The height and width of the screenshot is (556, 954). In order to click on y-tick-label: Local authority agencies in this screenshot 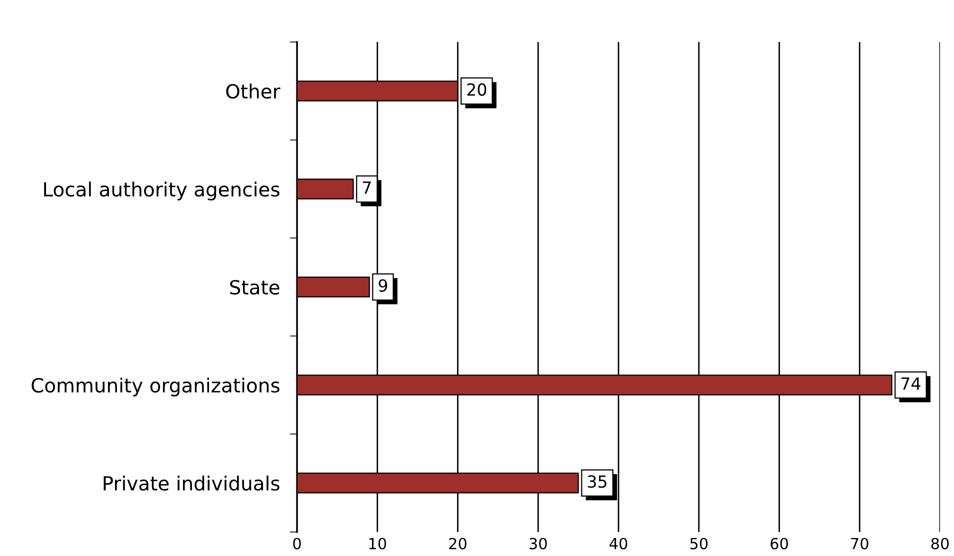, I will do `click(162, 191)`.